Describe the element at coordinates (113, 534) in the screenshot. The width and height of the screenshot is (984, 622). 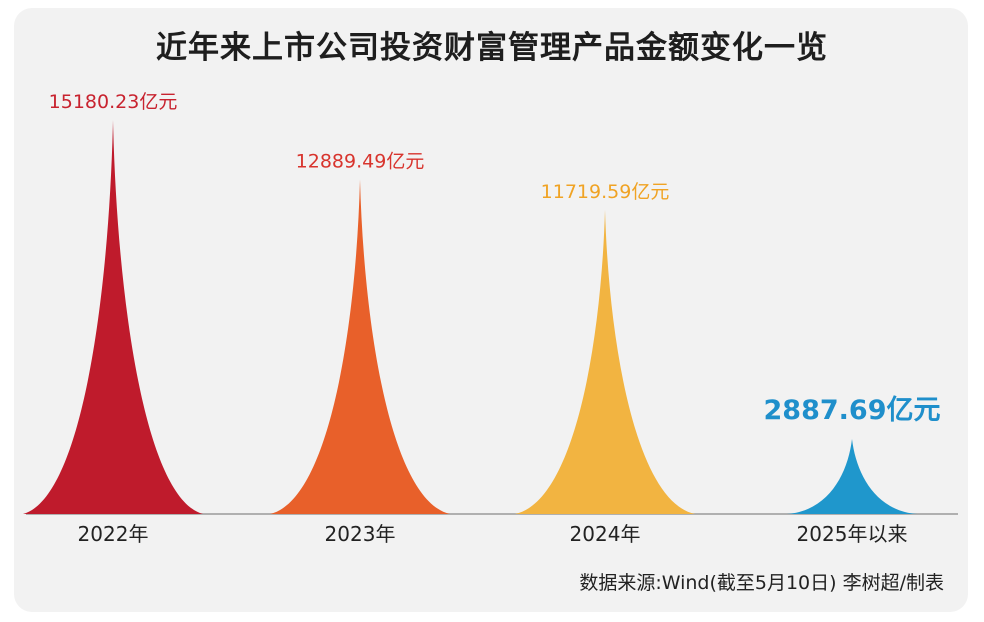
I see `x-tick-label-1: 2022年` at that location.